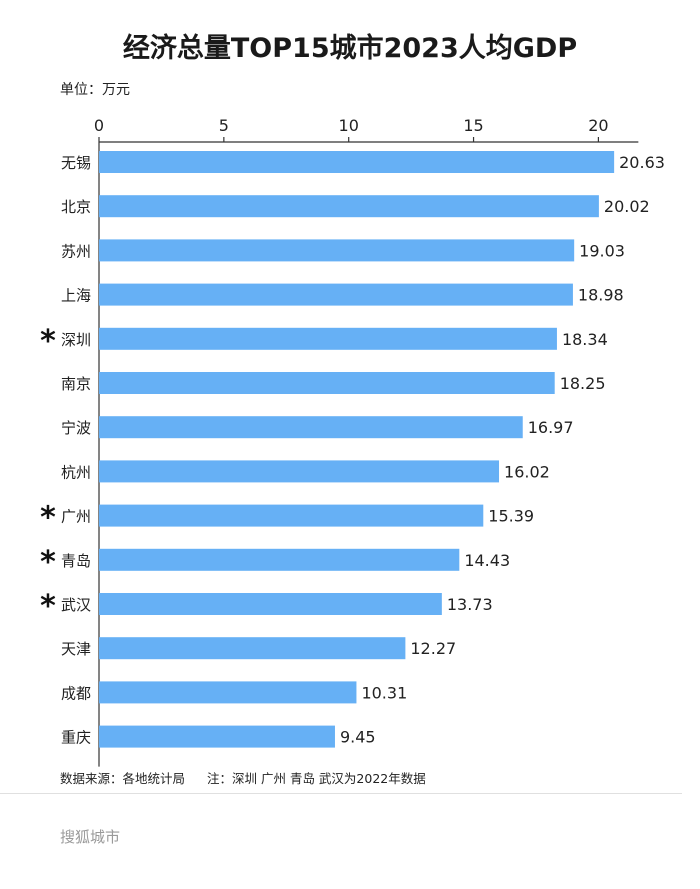  Describe the element at coordinates (76, 561) in the screenshot. I see `category-label: 青岛` at that location.